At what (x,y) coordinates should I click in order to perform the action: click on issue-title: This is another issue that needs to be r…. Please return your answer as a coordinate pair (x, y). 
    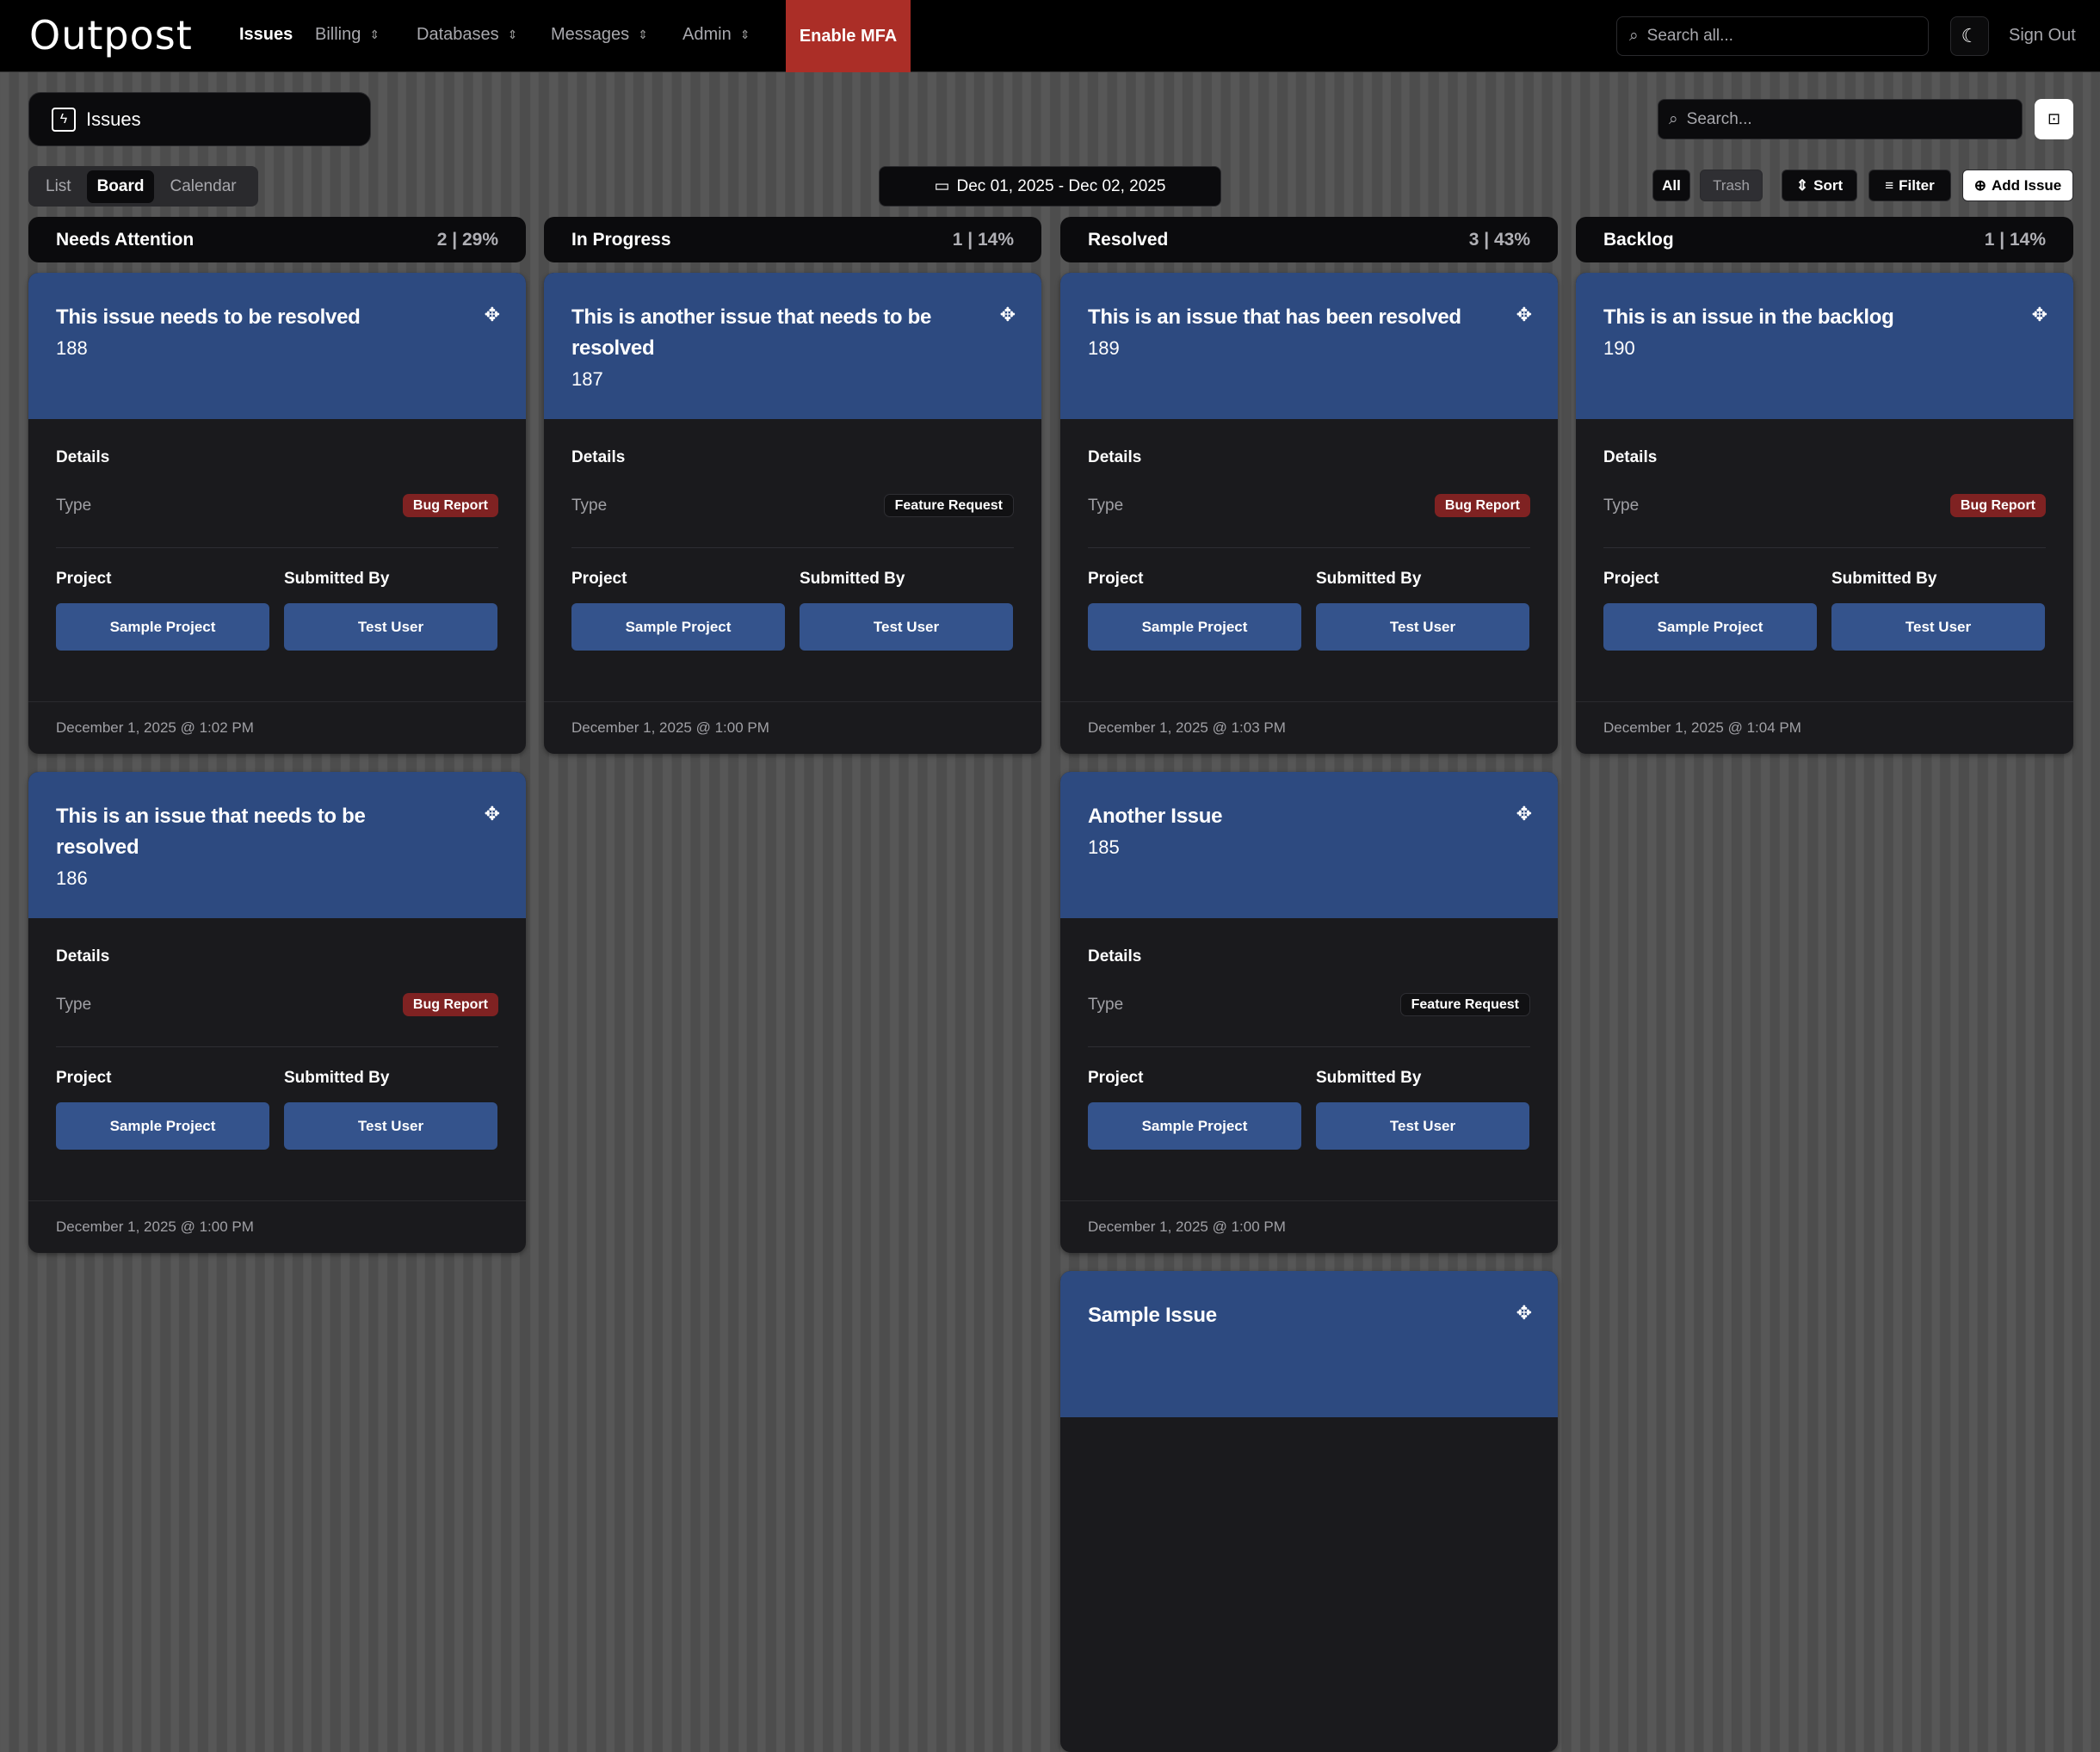
    Looking at the image, I should click on (752, 332).